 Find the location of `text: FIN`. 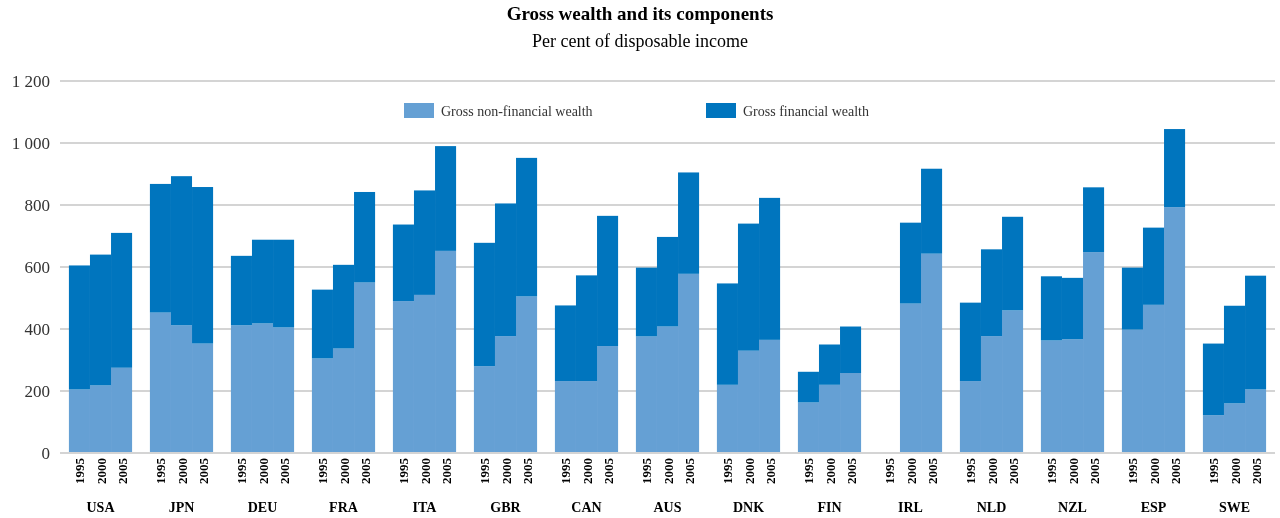

text: FIN is located at coordinates (829, 507).